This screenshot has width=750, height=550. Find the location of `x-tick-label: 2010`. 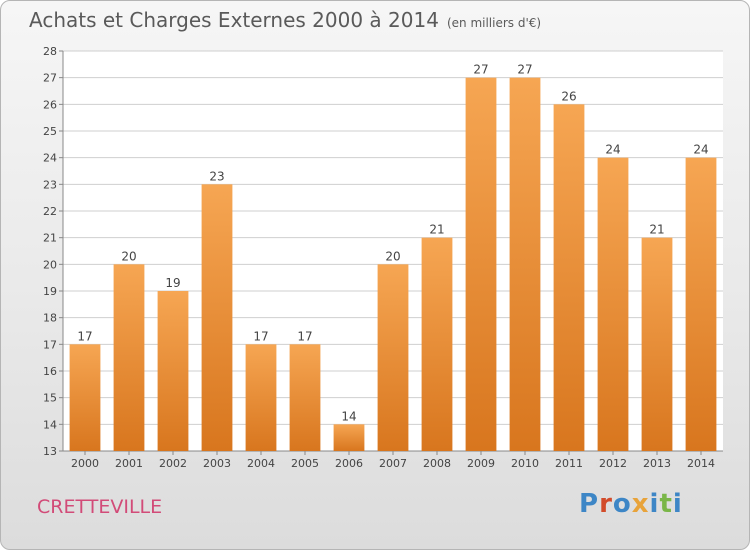

x-tick-label: 2010 is located at coordinates (525, 463).